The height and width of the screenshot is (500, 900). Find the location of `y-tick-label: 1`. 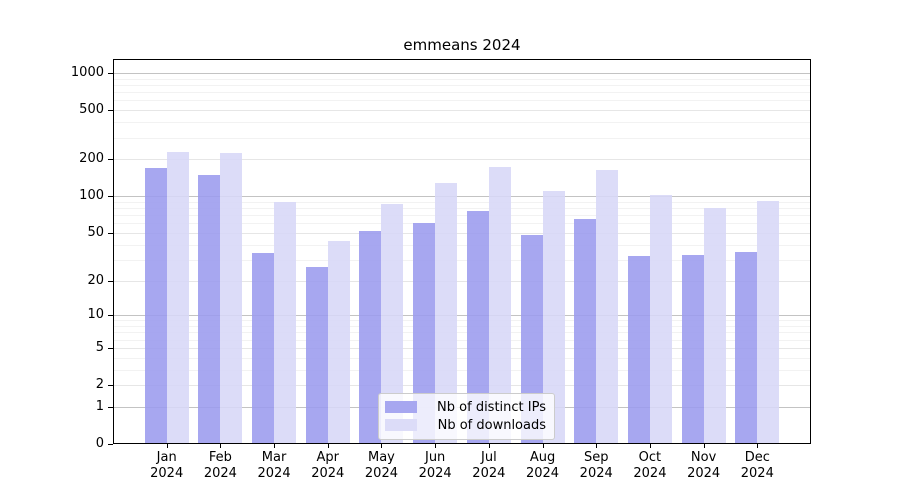

y-tick-label: 1 is located at coordinates (99, 406).